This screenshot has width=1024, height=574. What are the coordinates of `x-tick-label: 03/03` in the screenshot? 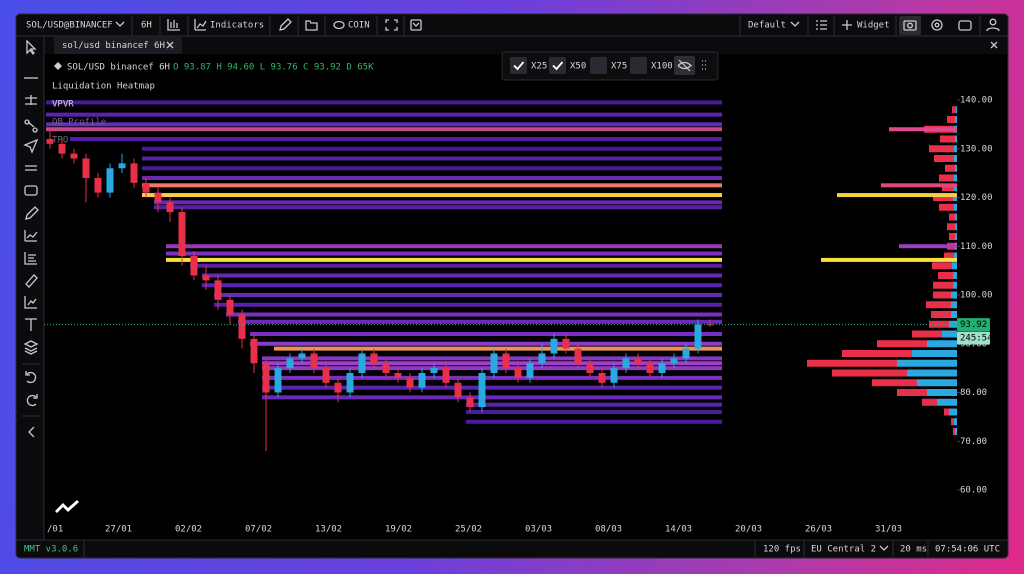 It's located at (538, 530).